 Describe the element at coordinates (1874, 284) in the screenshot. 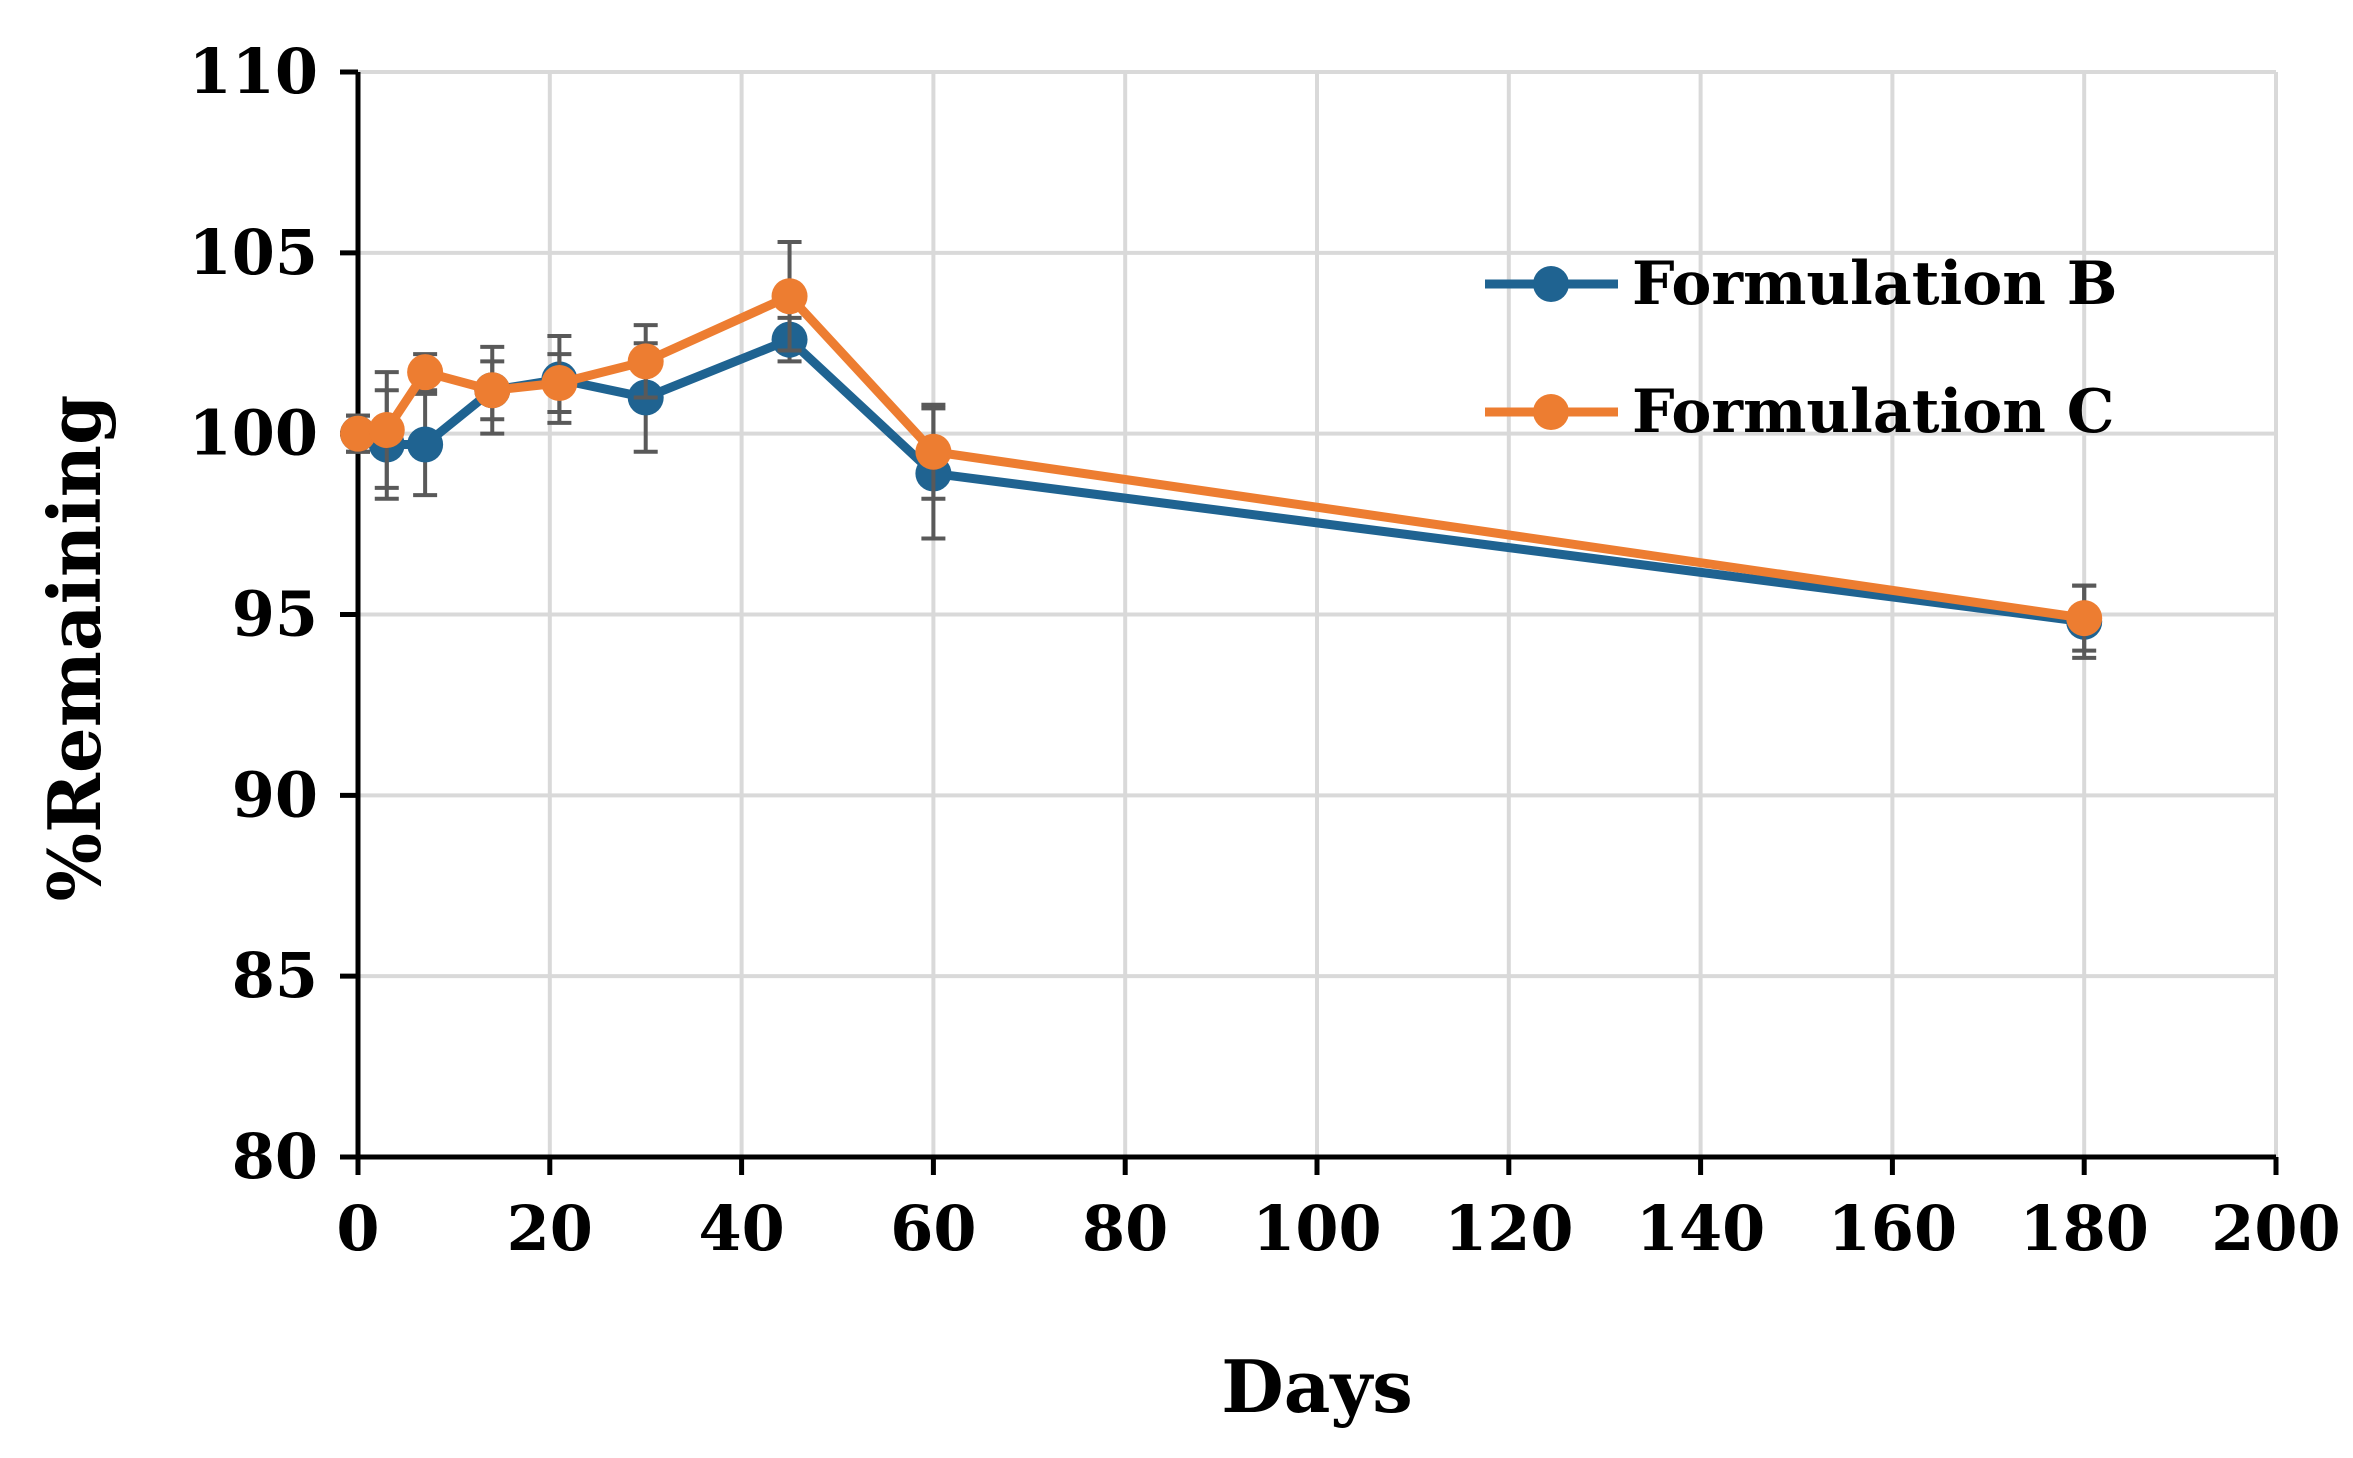

I see `legend-label: Formulation B` at that location.